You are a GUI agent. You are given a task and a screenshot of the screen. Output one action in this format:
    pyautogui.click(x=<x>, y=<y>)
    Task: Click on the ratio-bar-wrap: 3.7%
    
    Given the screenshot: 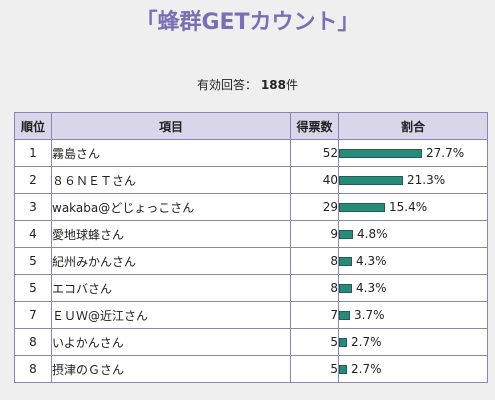 What is the action you would take?
    pyautogui.click(x=413, y=315)
    